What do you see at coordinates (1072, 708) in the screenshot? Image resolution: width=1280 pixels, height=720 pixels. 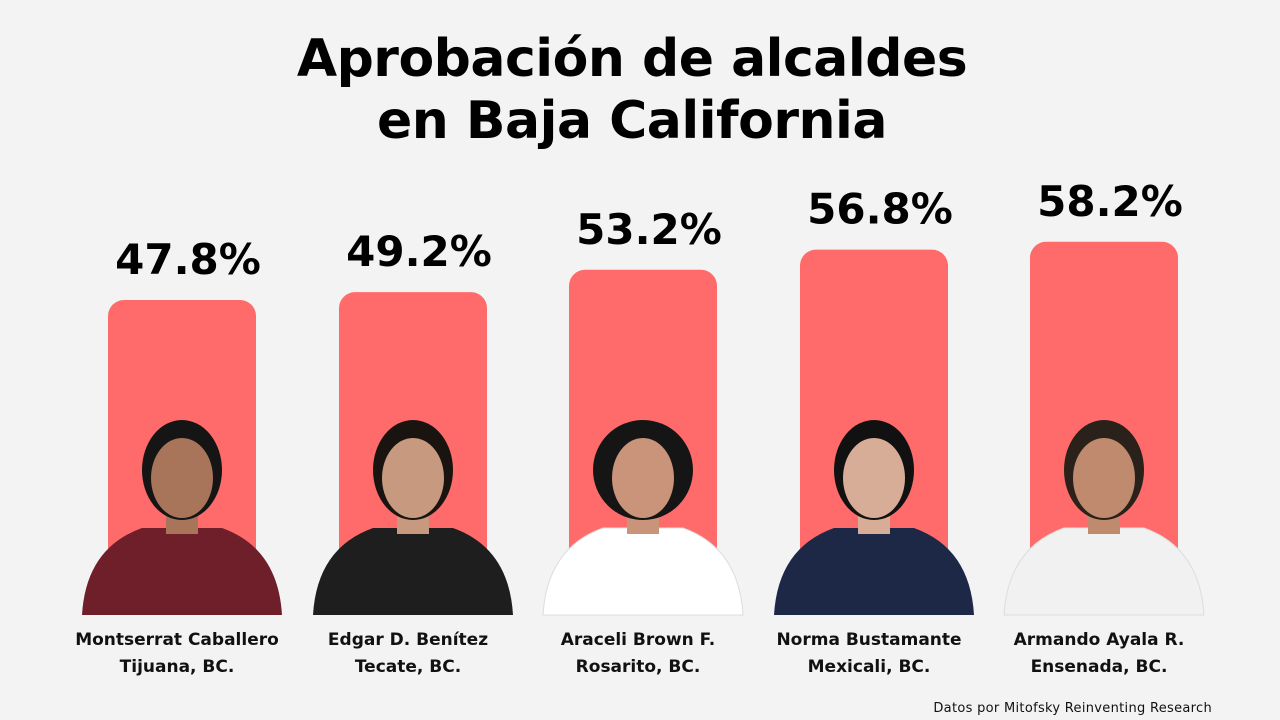 I see `source-note: Datos por Mitofsky Reinventing Research` at bounding box center [1072, 708].